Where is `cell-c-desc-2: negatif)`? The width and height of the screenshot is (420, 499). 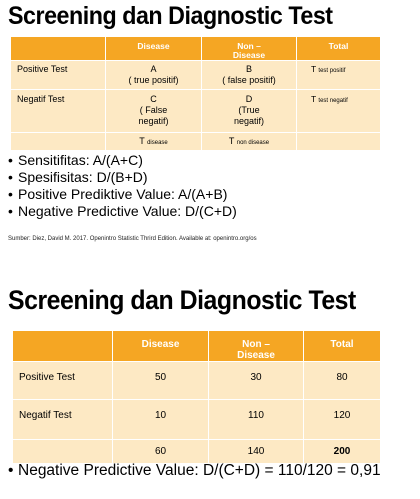 cell-c-desc-2: negatif) is located at coordinates (153, 121).